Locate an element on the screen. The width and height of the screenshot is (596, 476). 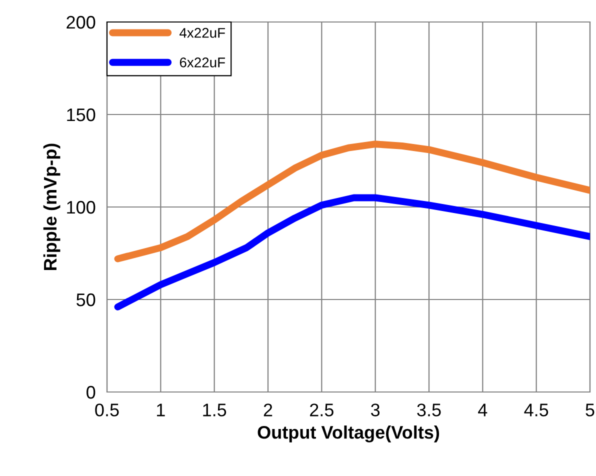
y-tick-label: 100 is located at coordinates (81, 207).